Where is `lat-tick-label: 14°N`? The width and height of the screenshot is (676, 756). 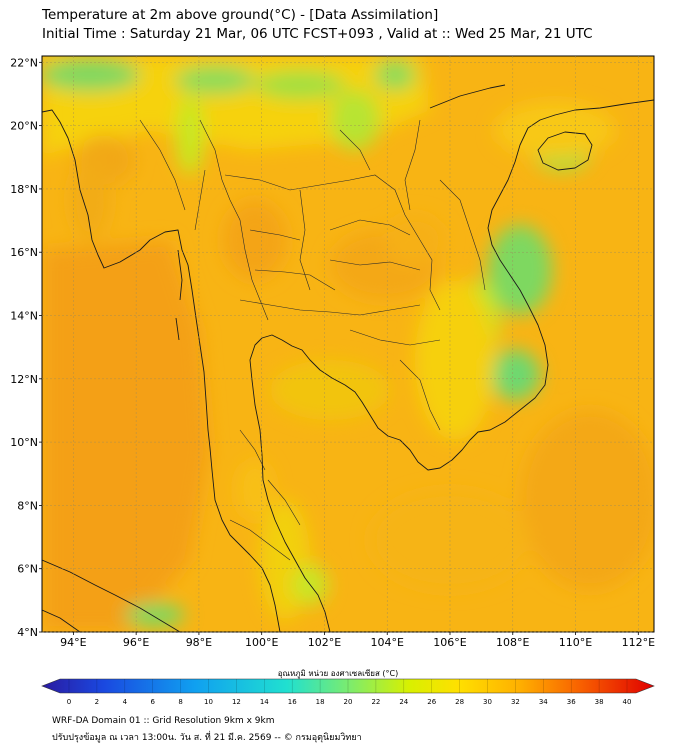
lat-tick-label: 14°N is located at coordinates (24, 316).